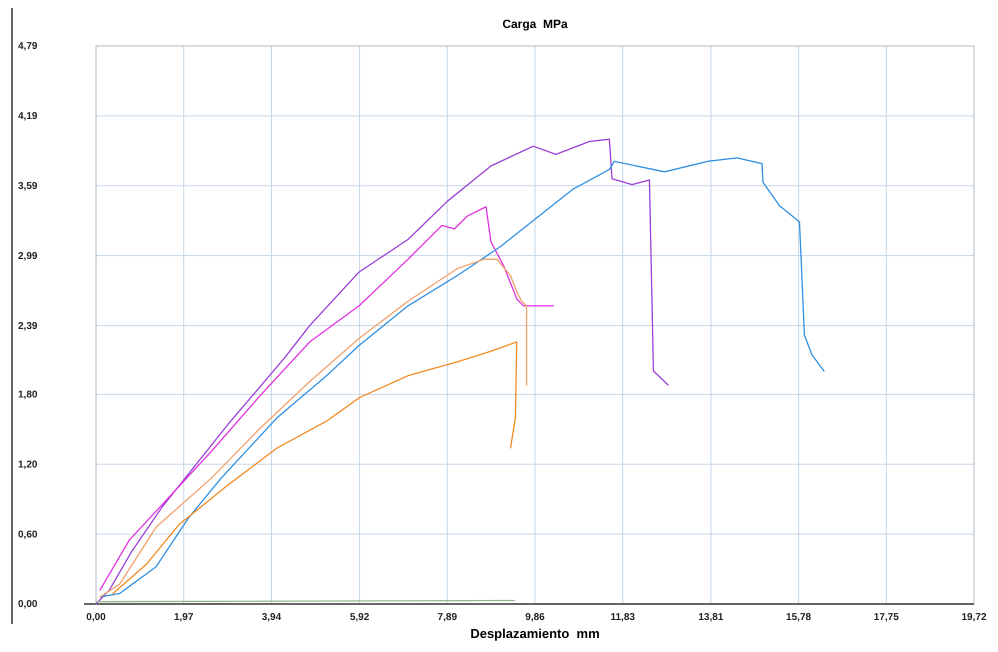 The image size is (998, 652). What do you see at coordinates (799, 617) in the screenshot?
I see `x-tick-label: 15,78` at bounding box center [799, 617].